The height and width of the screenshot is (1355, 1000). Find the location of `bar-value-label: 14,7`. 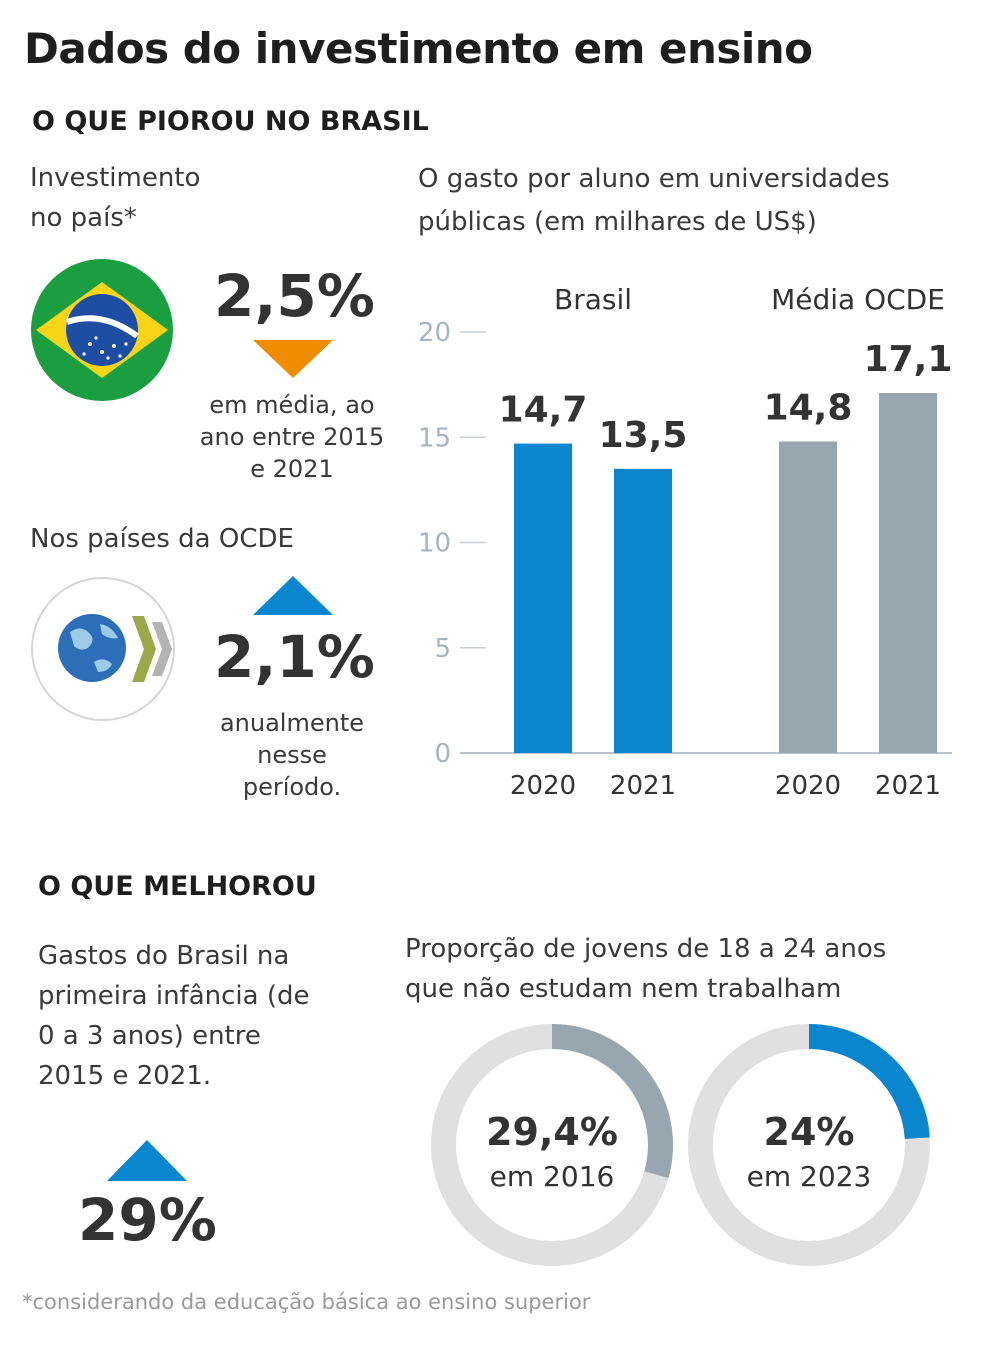

bar-value-label: 14,7 is located at coordinates (543, 410).